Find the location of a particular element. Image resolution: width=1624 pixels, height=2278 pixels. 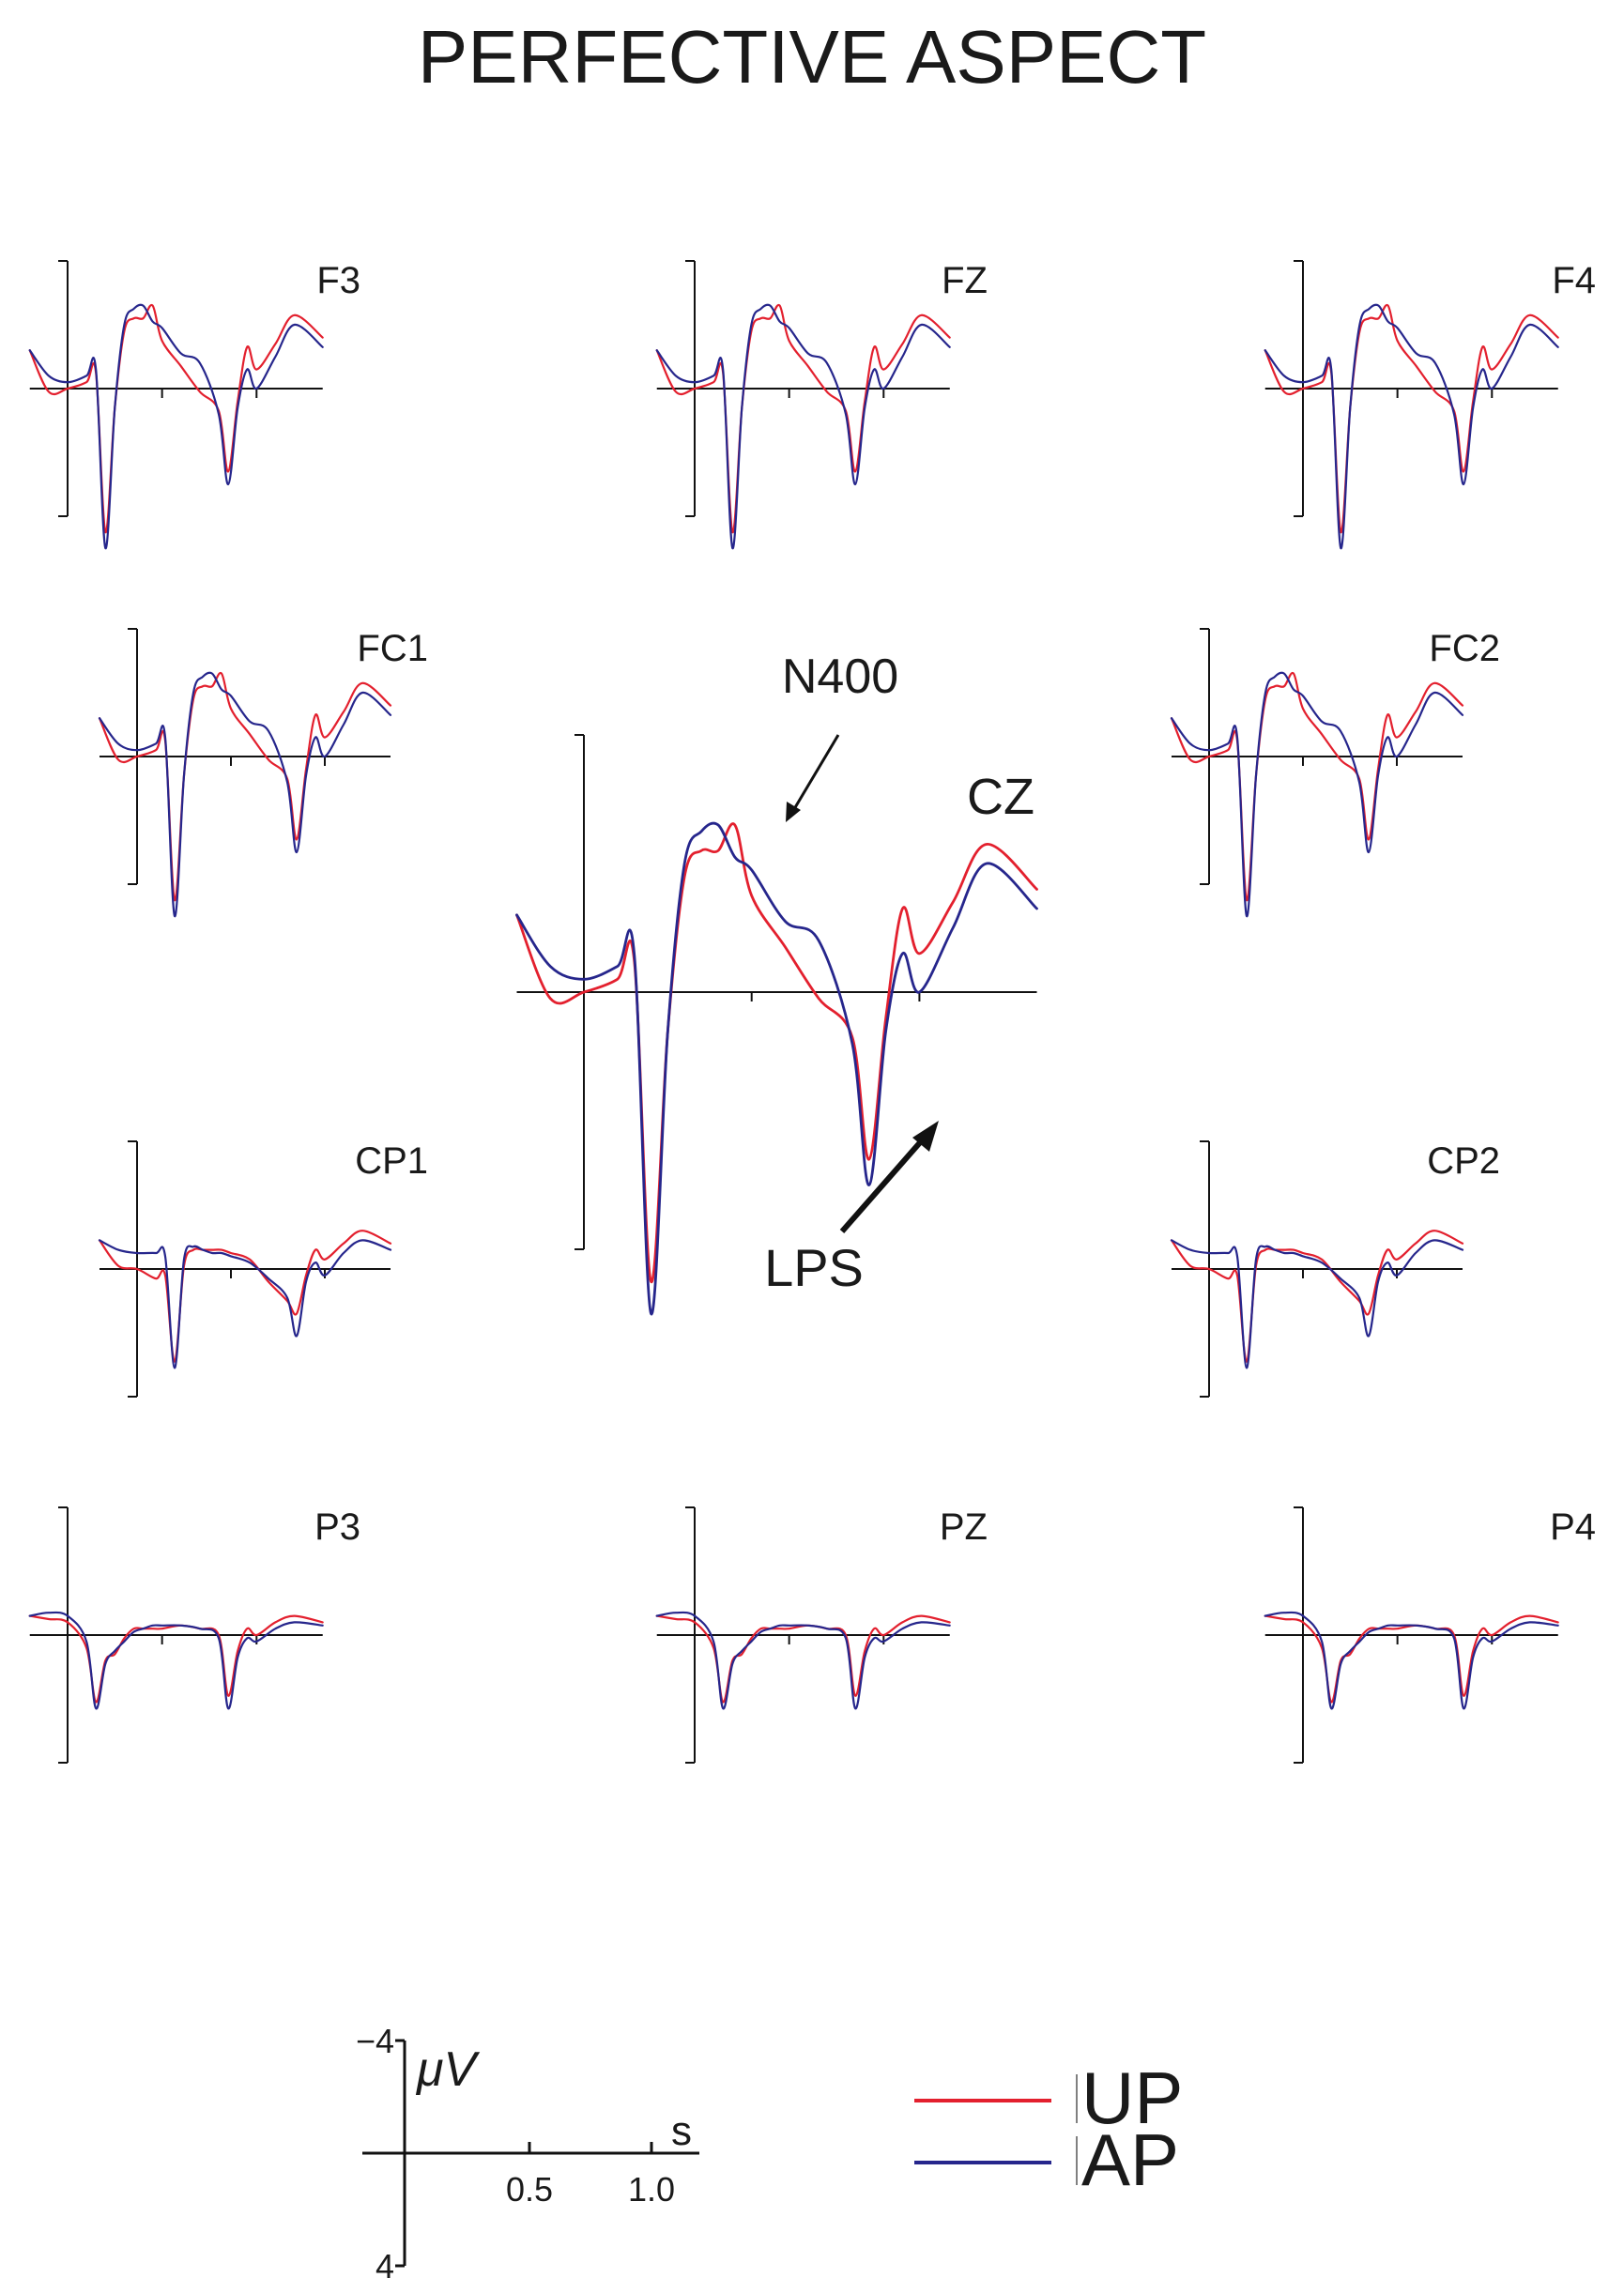

panel-f3: F3 is located at coordinates (194, 405).